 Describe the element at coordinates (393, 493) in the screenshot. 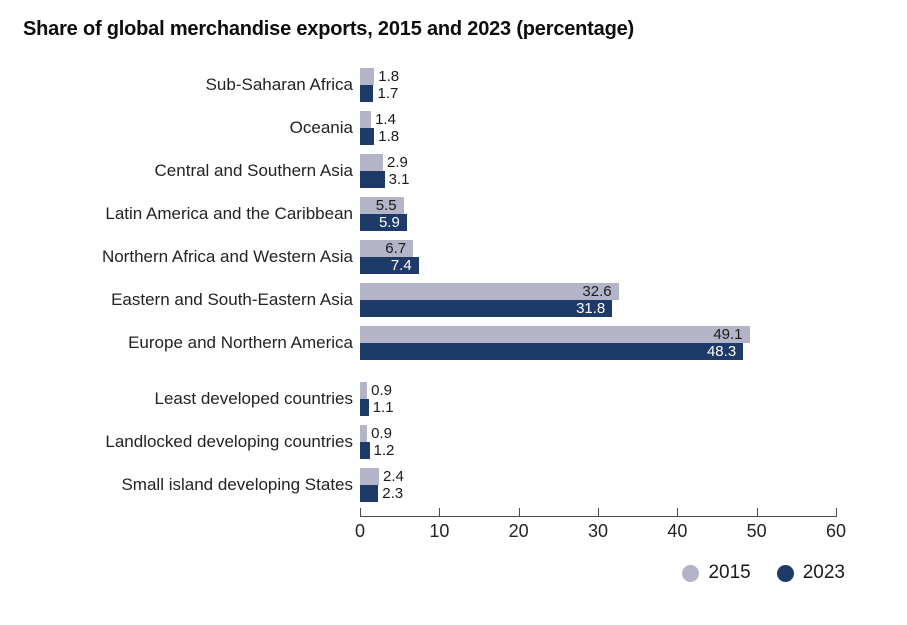

I see `value-label-2023: 2.3` at that location.